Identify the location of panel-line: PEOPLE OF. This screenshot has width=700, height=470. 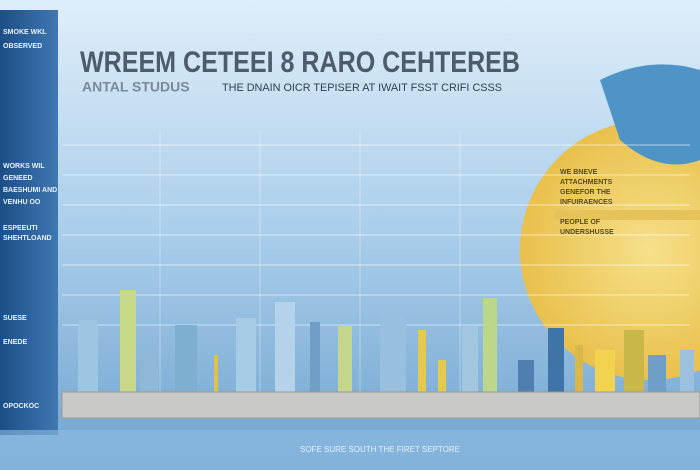
(580, 222).